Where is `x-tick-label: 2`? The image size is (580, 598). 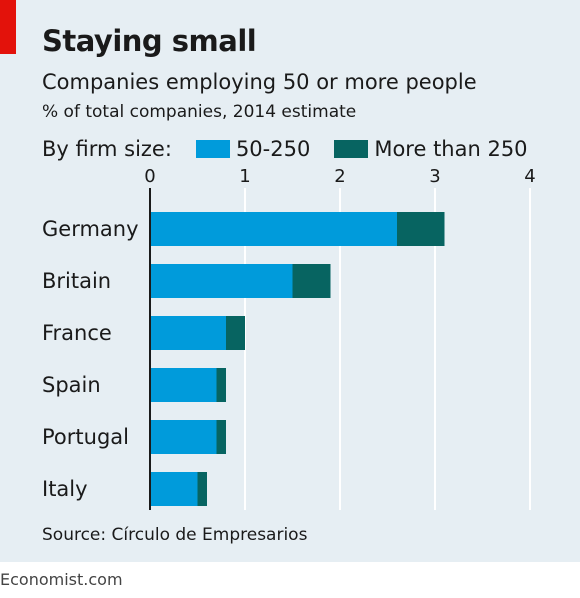 x-tick-label: 2 is located at coordinates (339, 176).